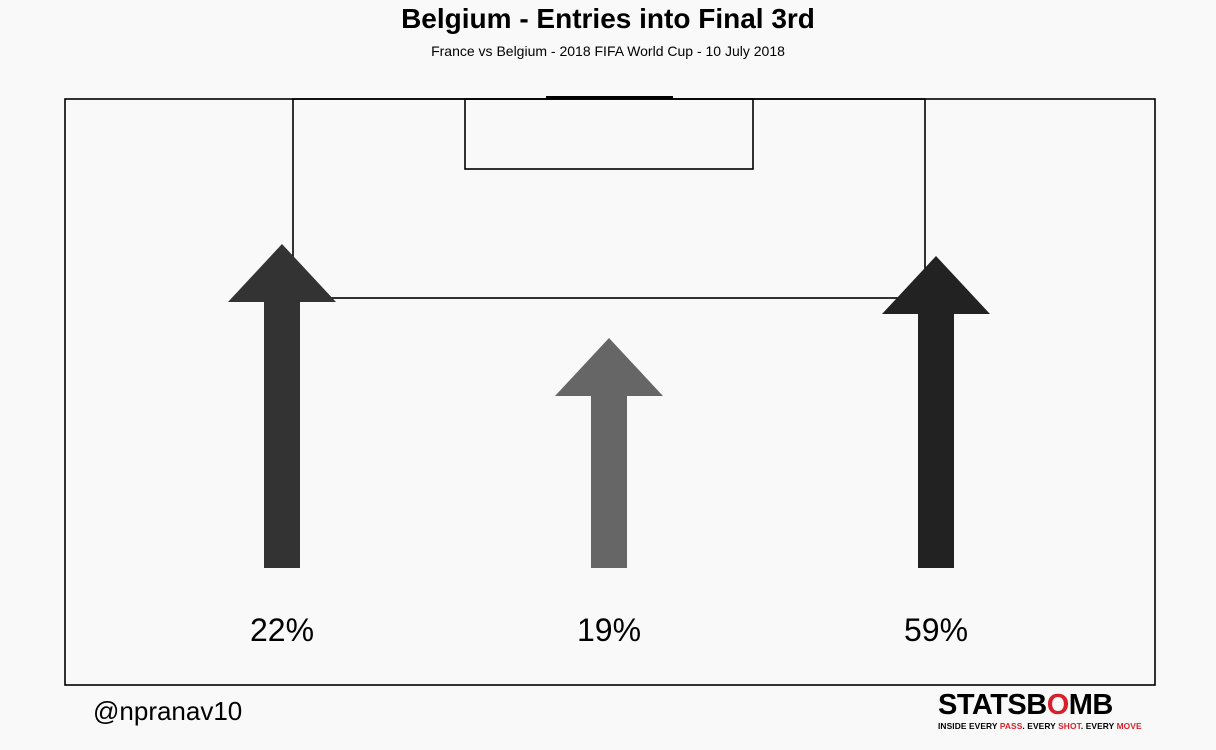  I want to click on arrow-head-left, so click(282, 273).